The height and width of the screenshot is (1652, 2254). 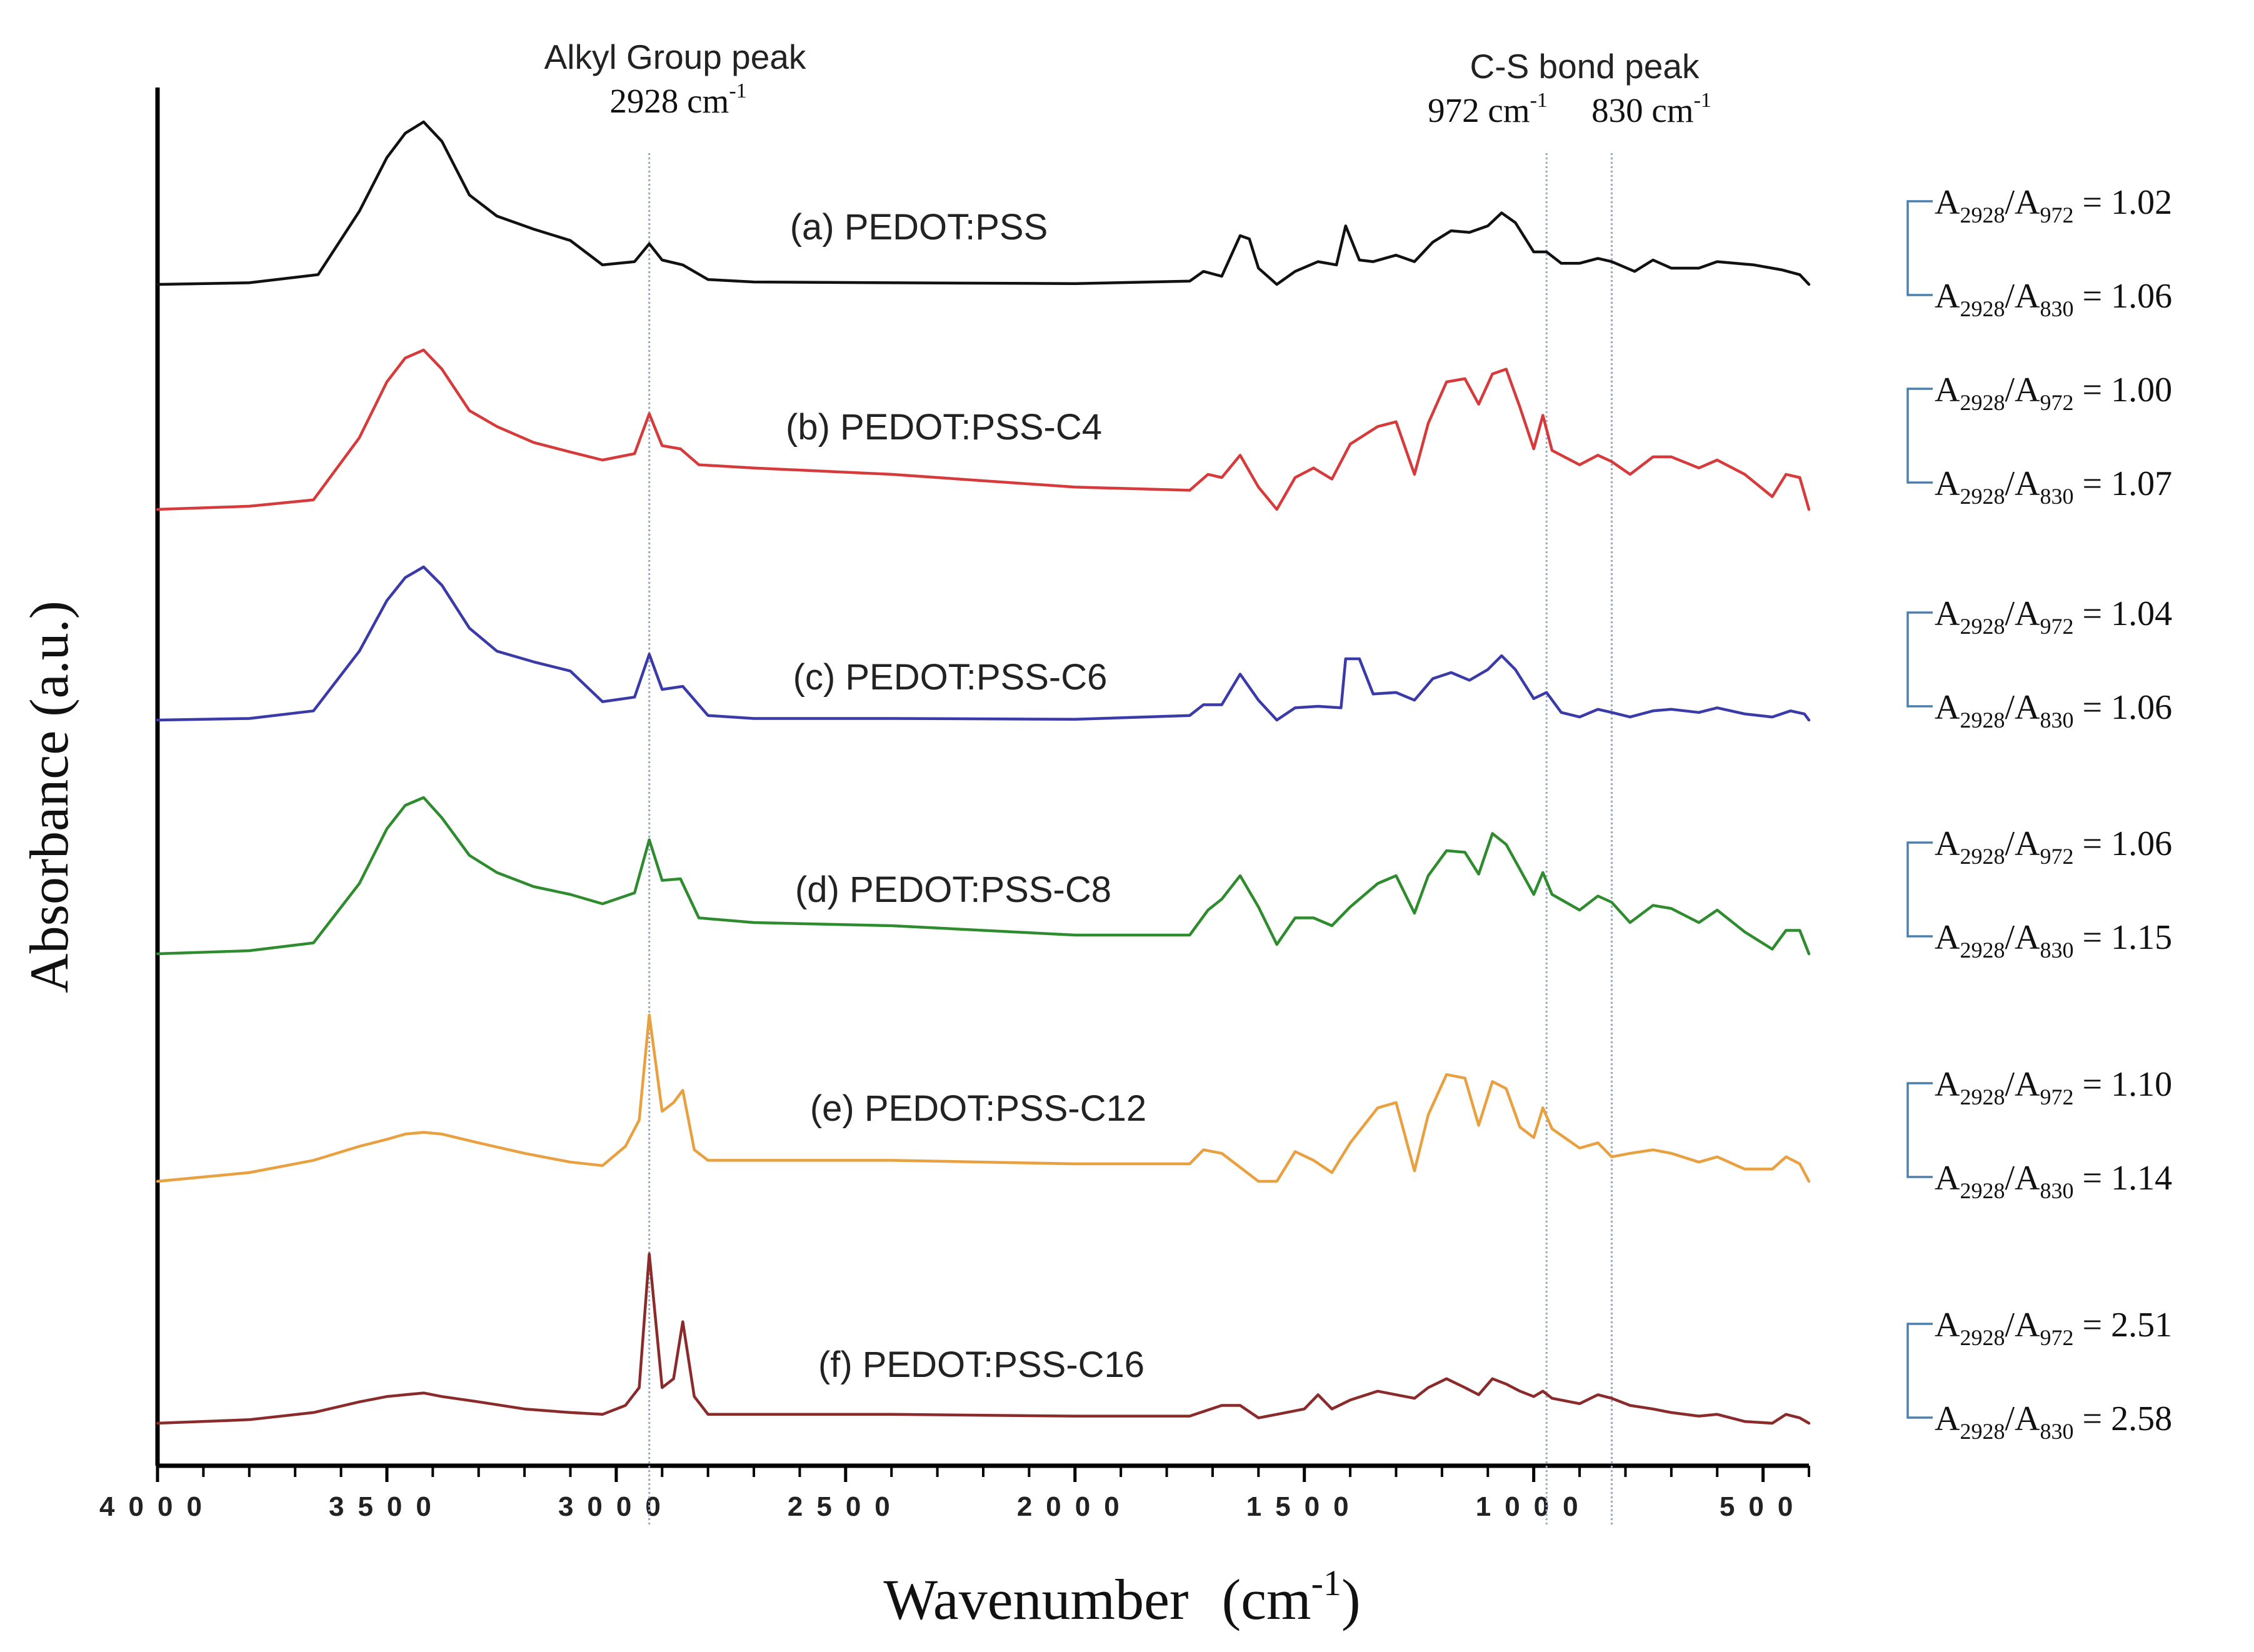 I want to click on x-tick-label-3500: 3500, so click(x=387, y=1506).